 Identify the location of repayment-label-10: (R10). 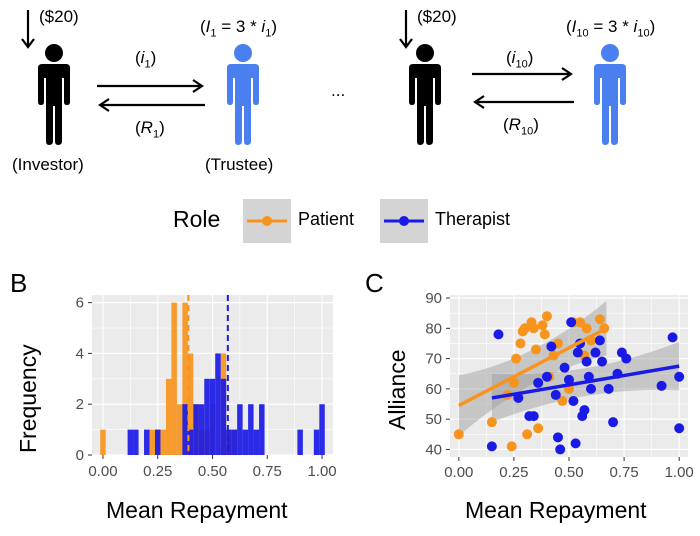
(521, 126).